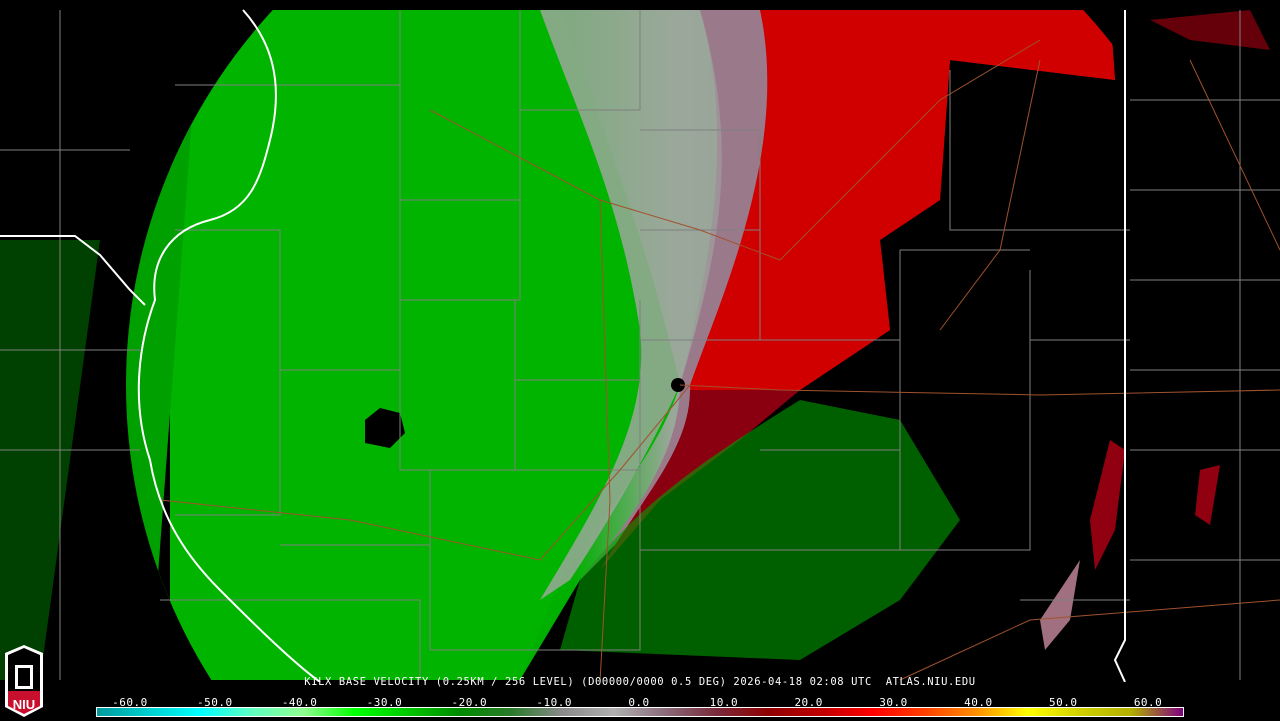 Image resolution: width=1280 pixels, height=721 pixels. I want to click on inbound-speckle-region, so click(760, 530).